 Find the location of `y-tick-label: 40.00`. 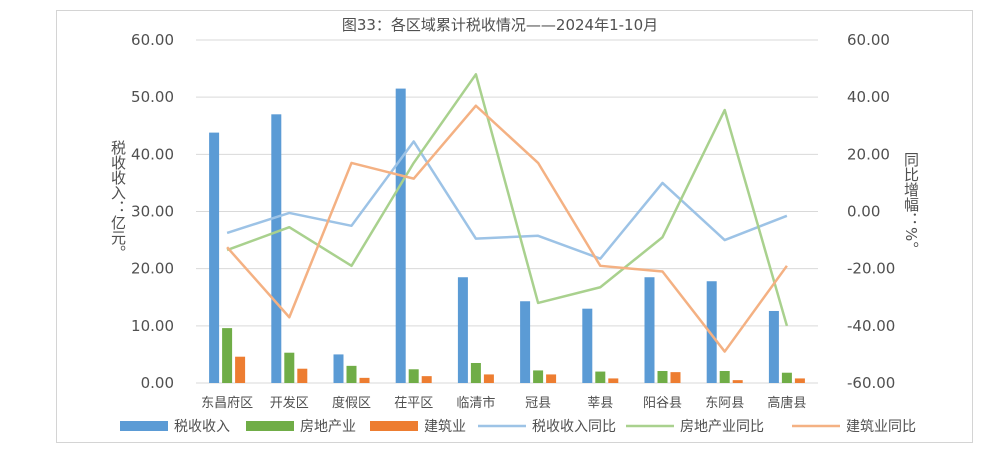

y-tick-label: 40.00 is located at coordinates (152, 154).